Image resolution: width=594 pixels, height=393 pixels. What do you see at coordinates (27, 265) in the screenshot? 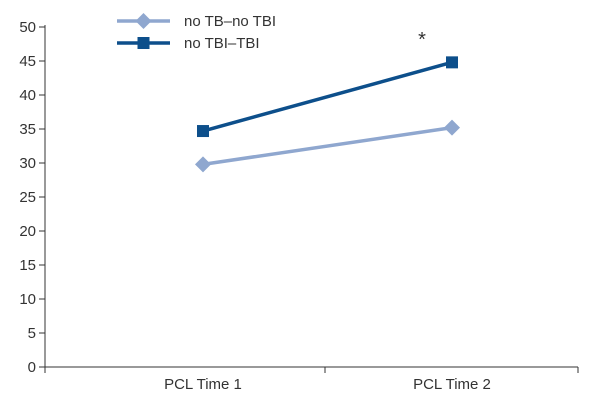
I see `y-tick-label: 15` at bounding box center [27, 265].